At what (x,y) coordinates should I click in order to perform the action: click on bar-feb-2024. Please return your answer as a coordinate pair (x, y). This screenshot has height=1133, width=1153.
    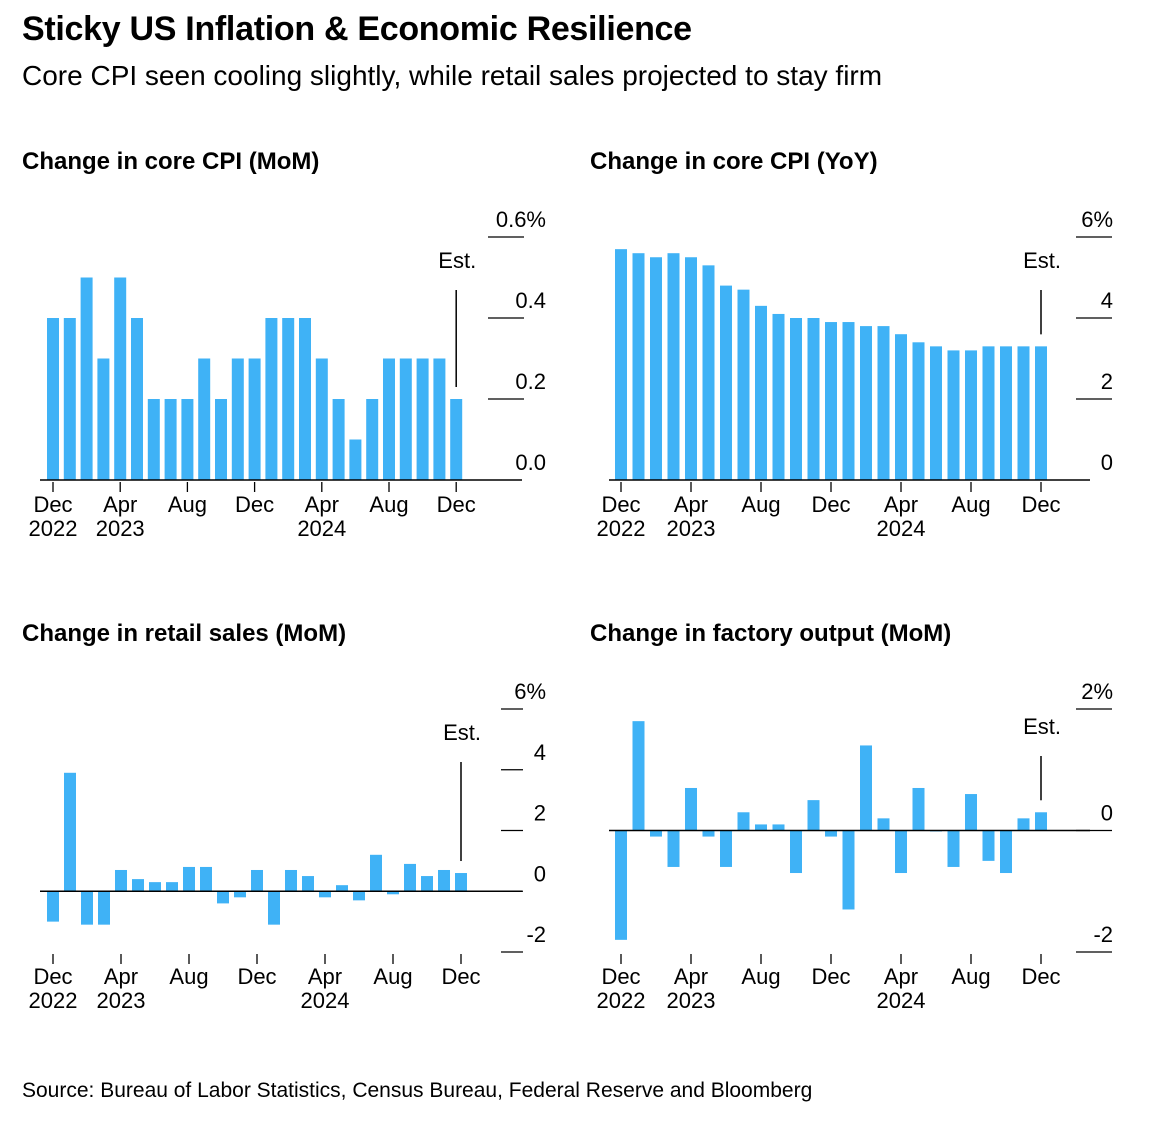
    Looking at the image, I should click on (288, 399).